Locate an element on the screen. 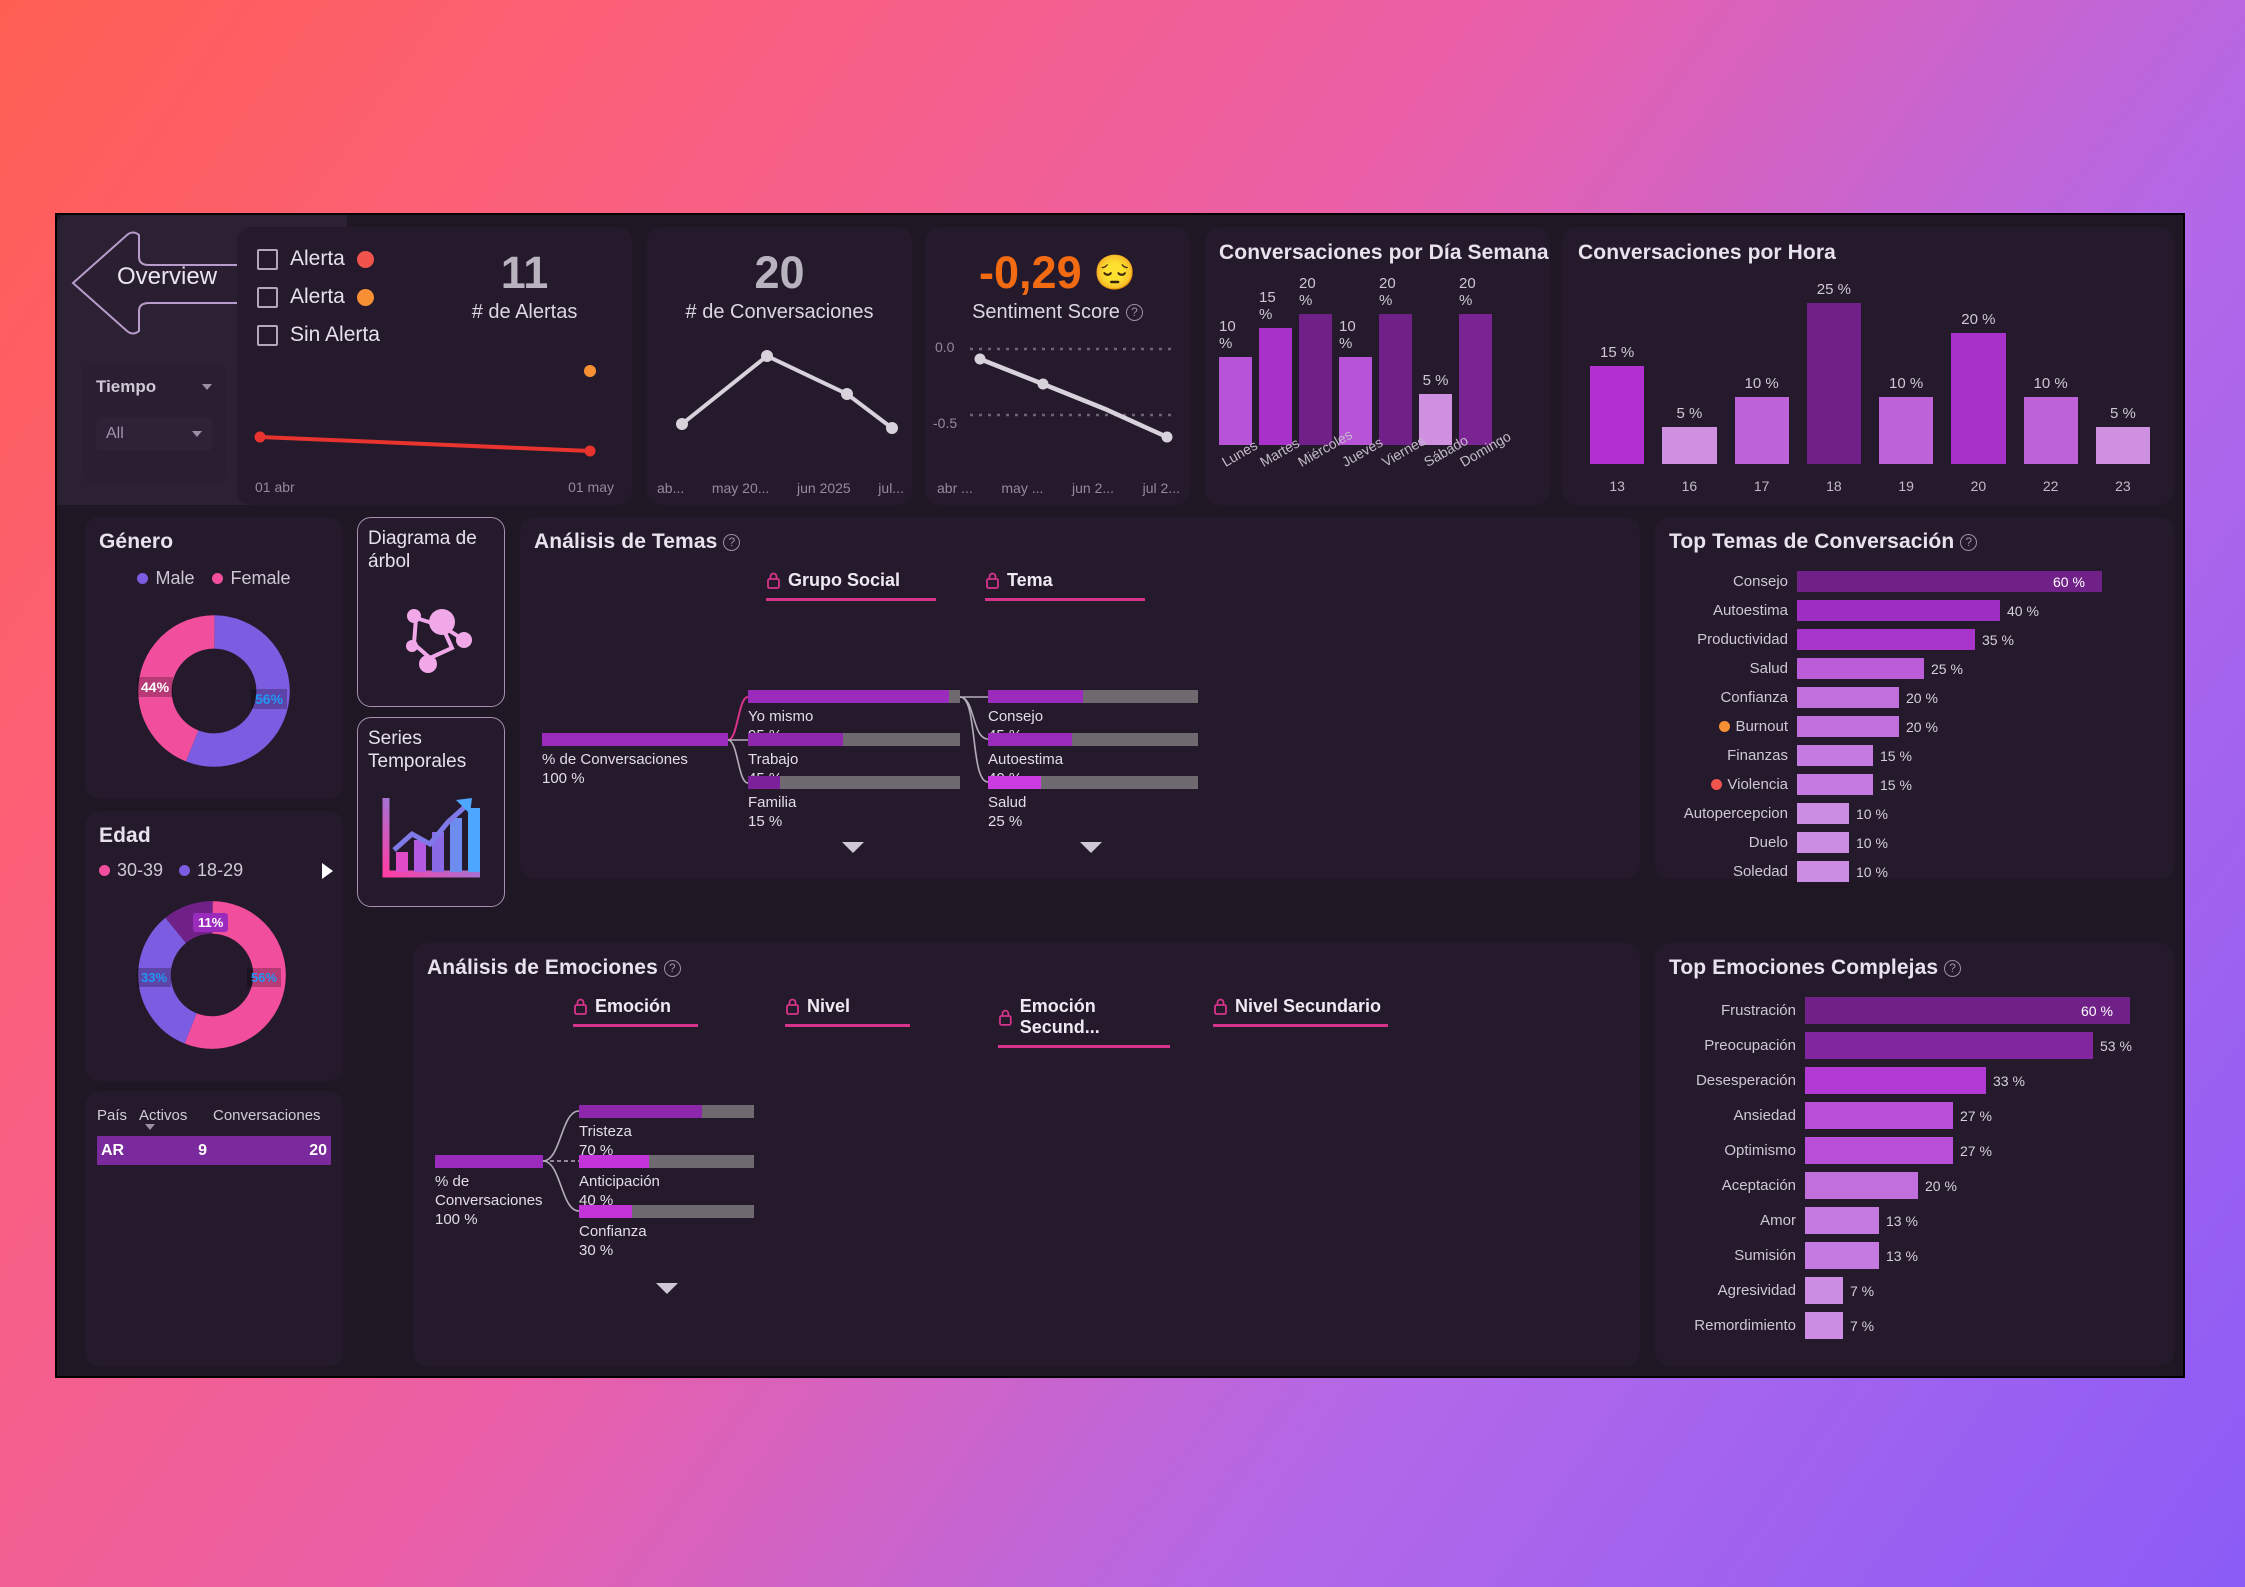 The image size is (2245, 1587). bar-value-label: 35 % is located at coordinates (1998, 639).